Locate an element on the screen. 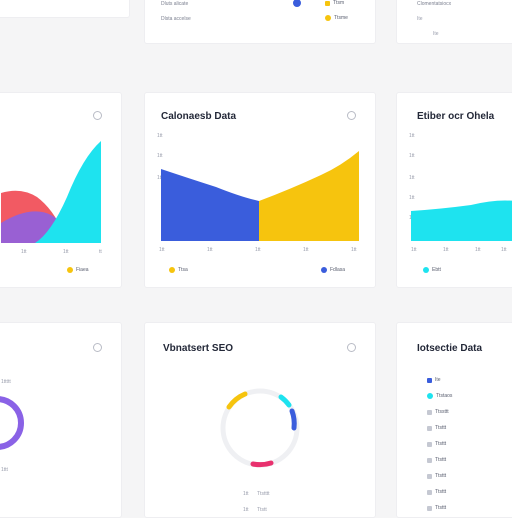 This screenshot has width=512, height=518. y-label-1: 1tt is located at coordinates (160, 136).